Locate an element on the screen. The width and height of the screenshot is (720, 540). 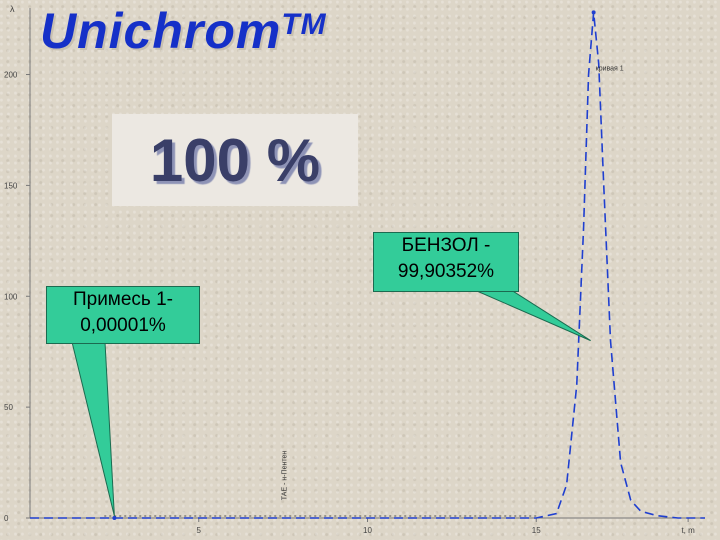
benzene-callout-value: 99,90352% is located at coordinates (446, 271).